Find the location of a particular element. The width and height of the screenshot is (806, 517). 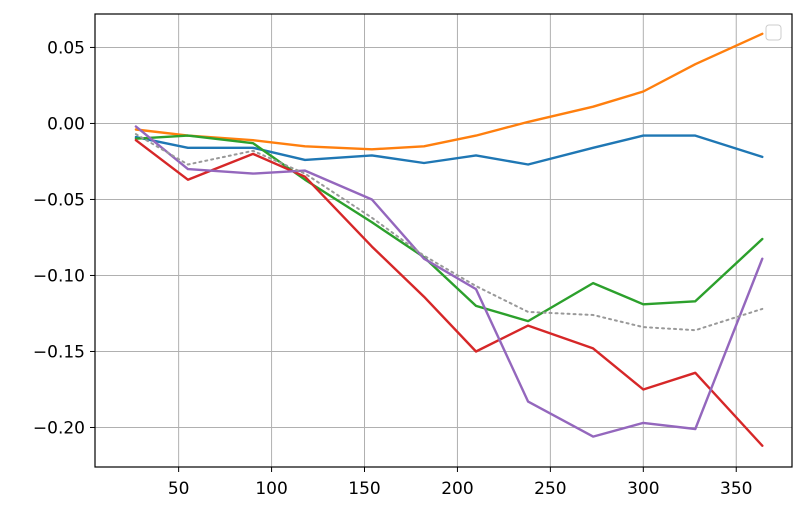

y-tick-label: −0.05 is located at coordinates (59, 200).